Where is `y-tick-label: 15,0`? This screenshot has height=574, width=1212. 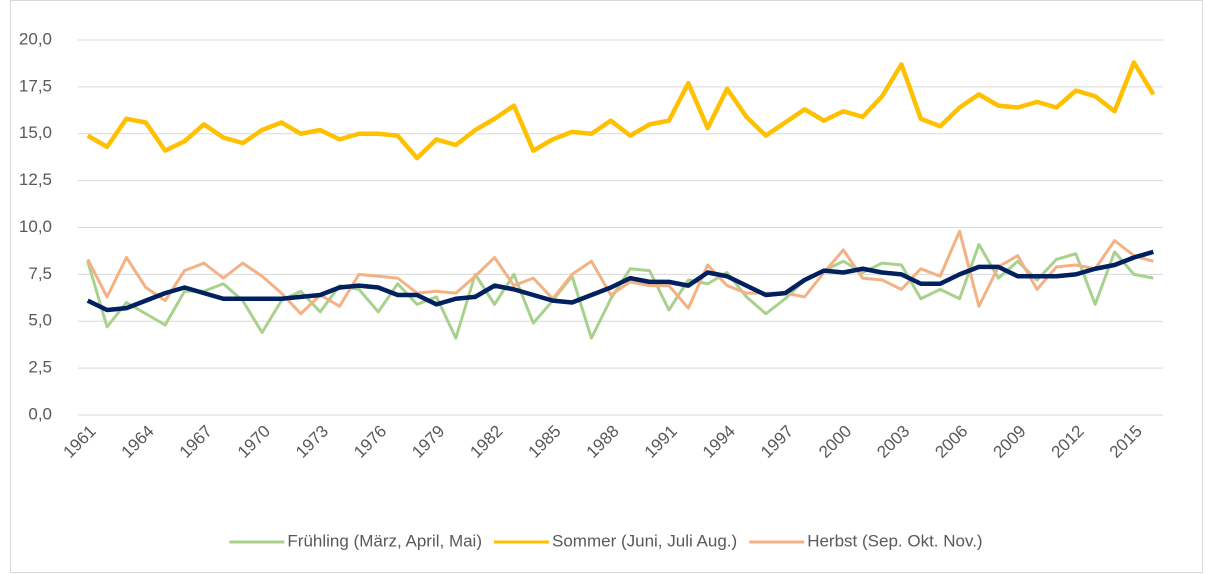 y-tick-label: 15,0 is located at coordinates (35, 132).